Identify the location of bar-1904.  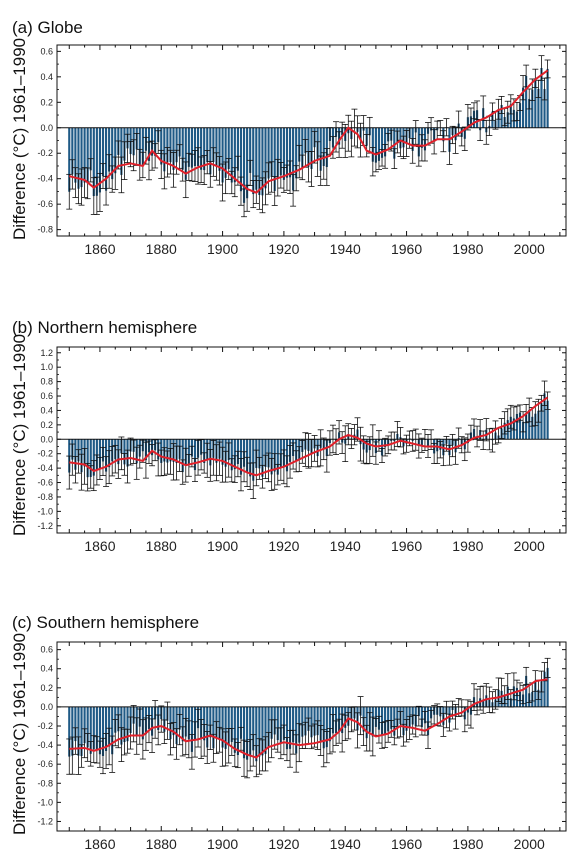
(234, 155).